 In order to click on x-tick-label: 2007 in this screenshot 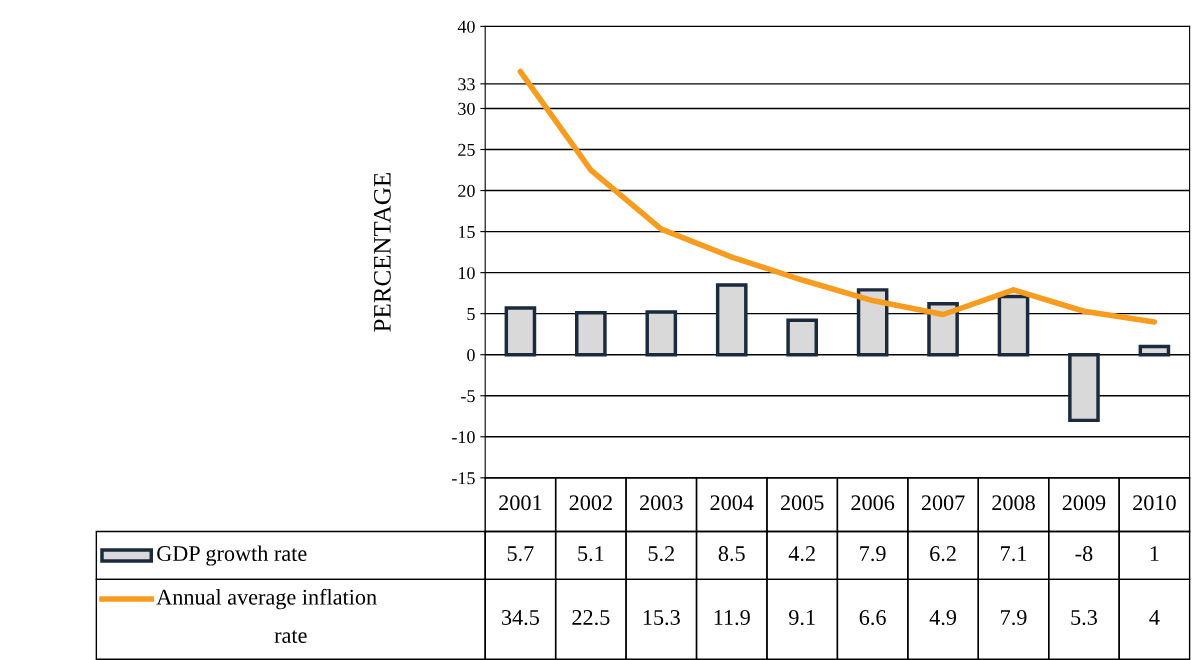, I will do `click(943, 503)`.